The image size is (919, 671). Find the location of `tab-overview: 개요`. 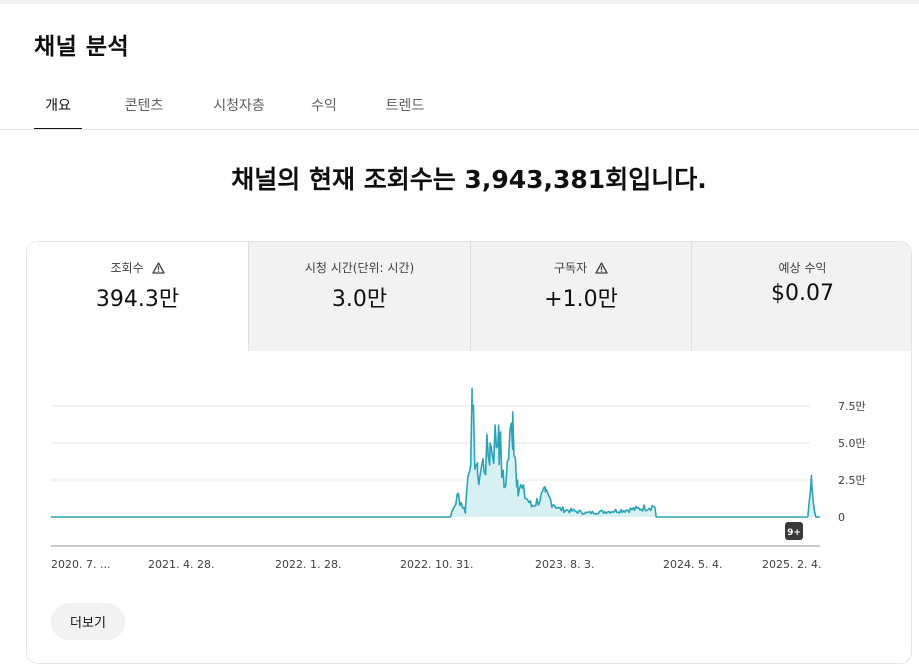

tab-overview: 개요 is located at coordinates (58, 108).